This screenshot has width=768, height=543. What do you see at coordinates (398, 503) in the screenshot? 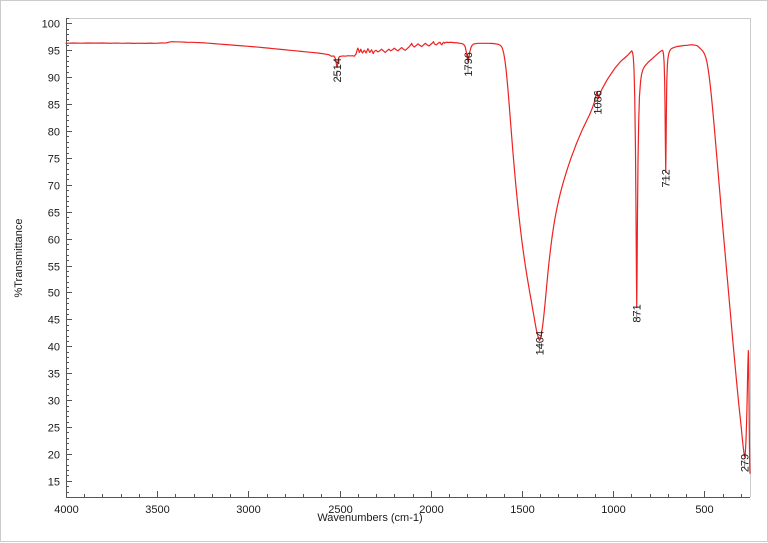
I see `x-axis-ticks: 4000 3500 3000 2500 2000 1500 1000 500` at bounding box center [398, 503].